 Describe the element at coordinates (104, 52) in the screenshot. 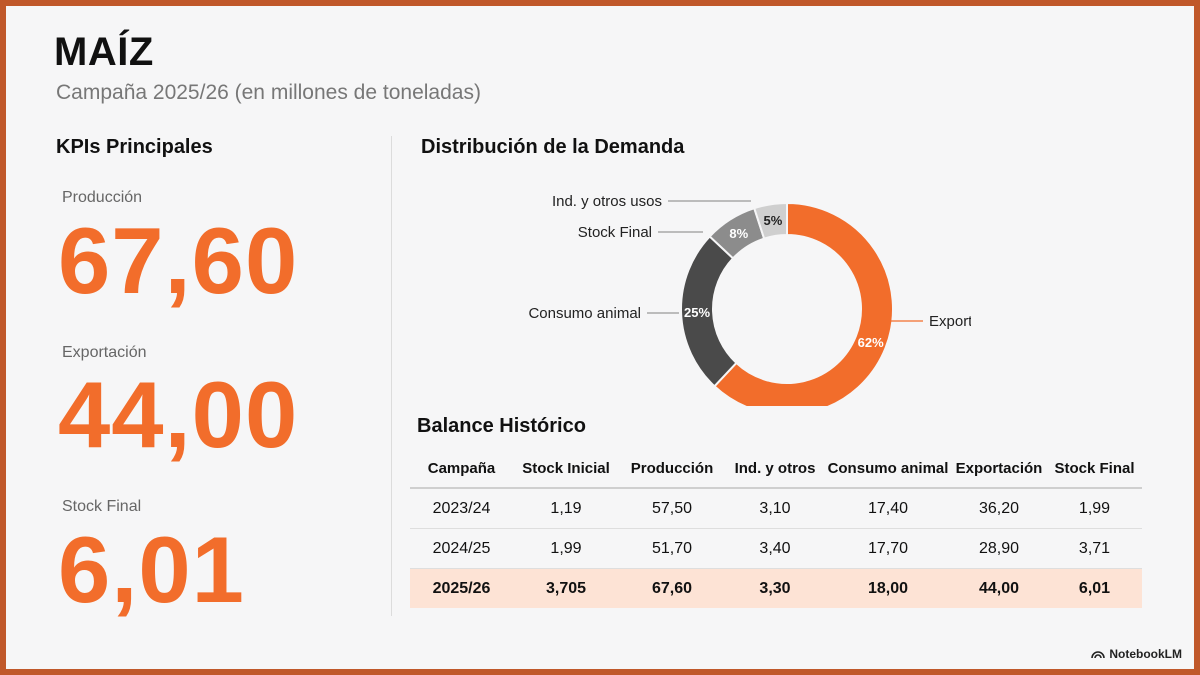

I see `page-title: MAÍZ` at that location.